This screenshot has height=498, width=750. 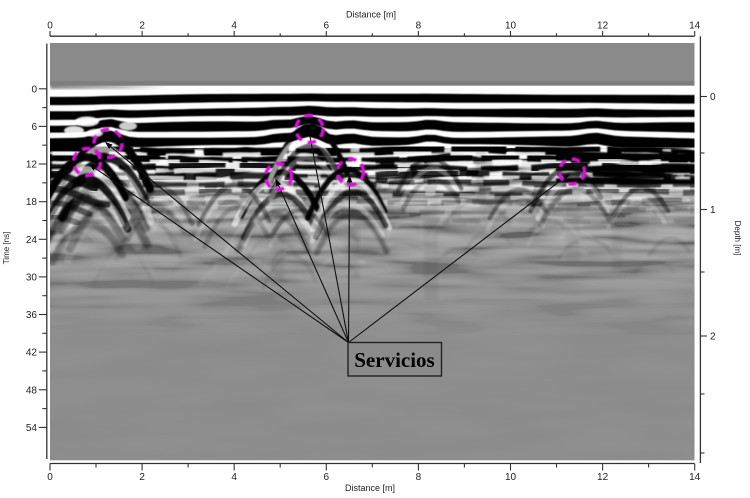 What do you see at coordinates (32, 428) in the screenshot?
I see `svg-text: 54` at bounding box center [32, 428].